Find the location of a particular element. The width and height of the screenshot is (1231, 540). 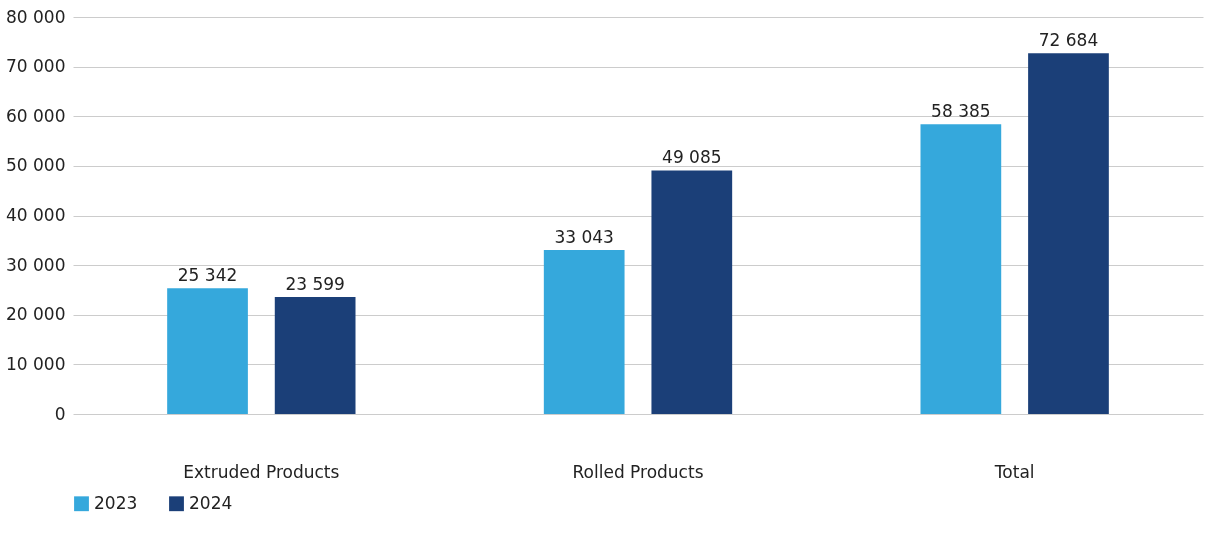

y-tick-label: 40 000 is located at coordinates (36, 215).